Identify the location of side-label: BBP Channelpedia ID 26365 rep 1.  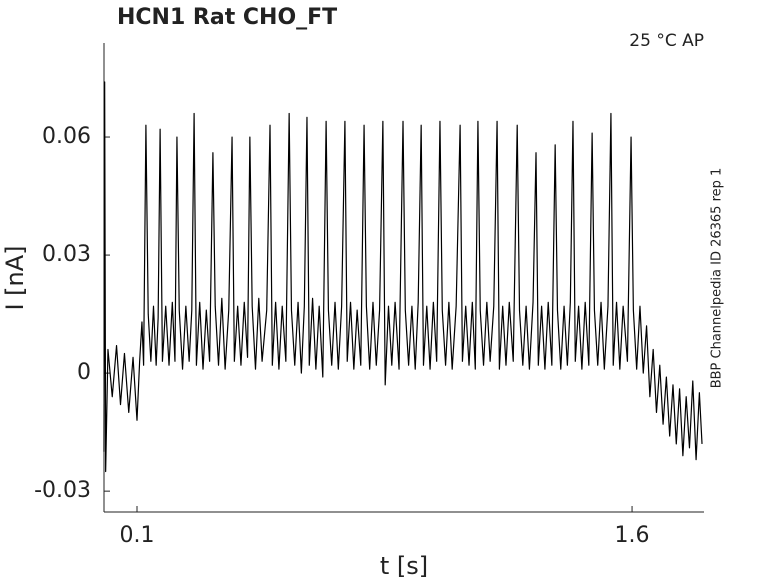
(717, 278).